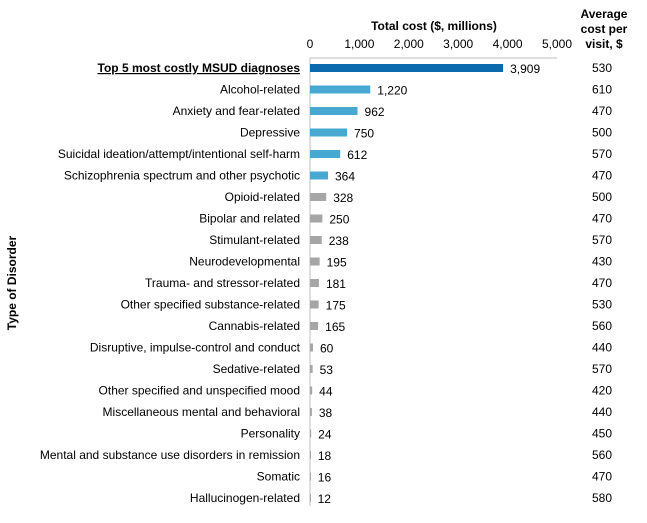  What do you see at coordinates (337, 263) in the screenshot?
I see `bar-value-label: 195` at bounding box center [337, 263].